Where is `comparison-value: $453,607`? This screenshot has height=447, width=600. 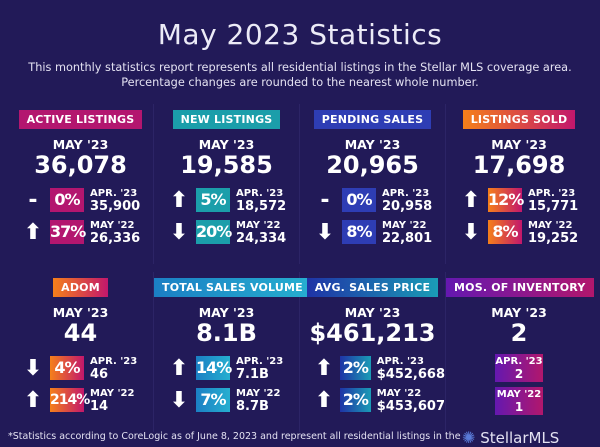 comparison-value: $453,607 is located at coordinates (410, 406).